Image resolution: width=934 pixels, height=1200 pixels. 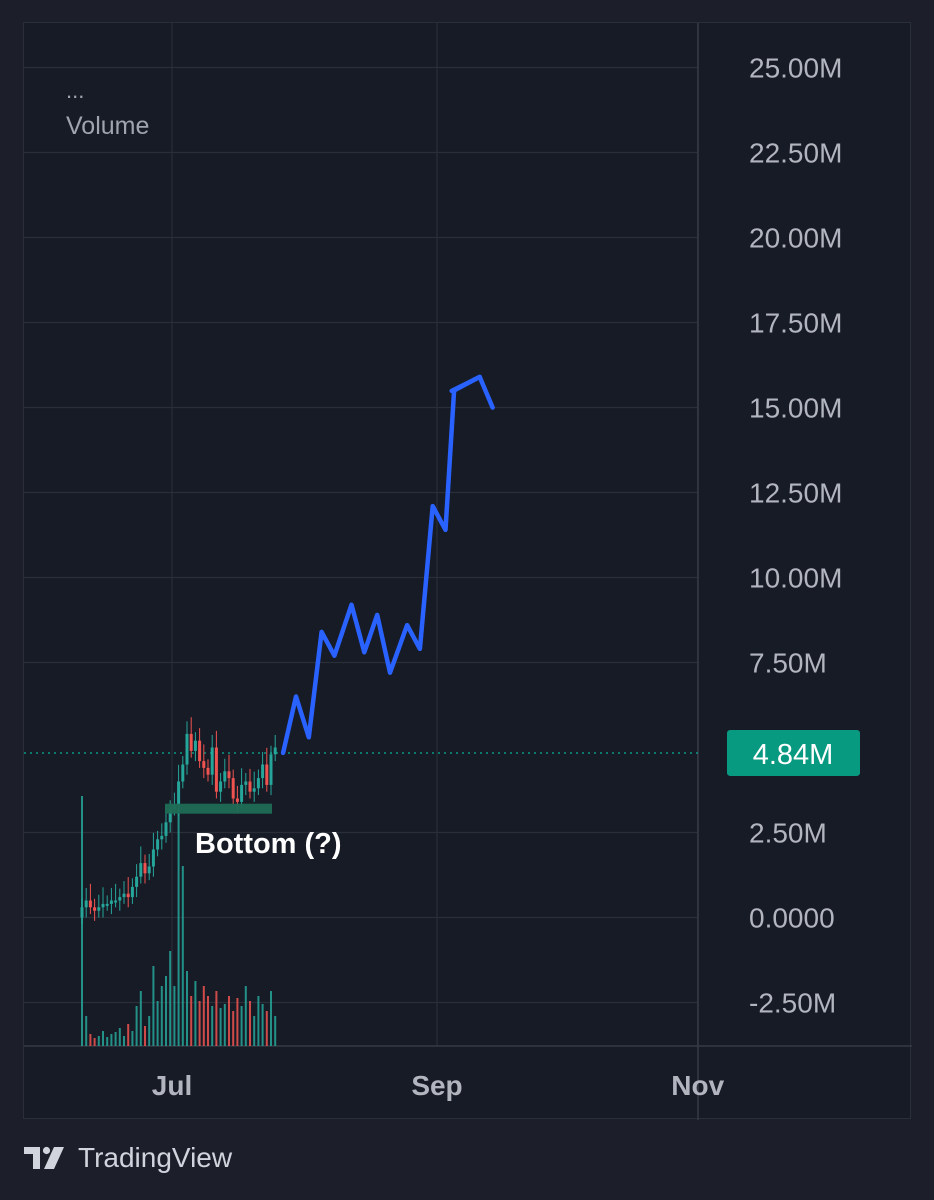 What do you see at coordinates (792, 1003) in the screenshot?
I see `y-tick-label: -2.50M` at bounding box center [792, 1003].